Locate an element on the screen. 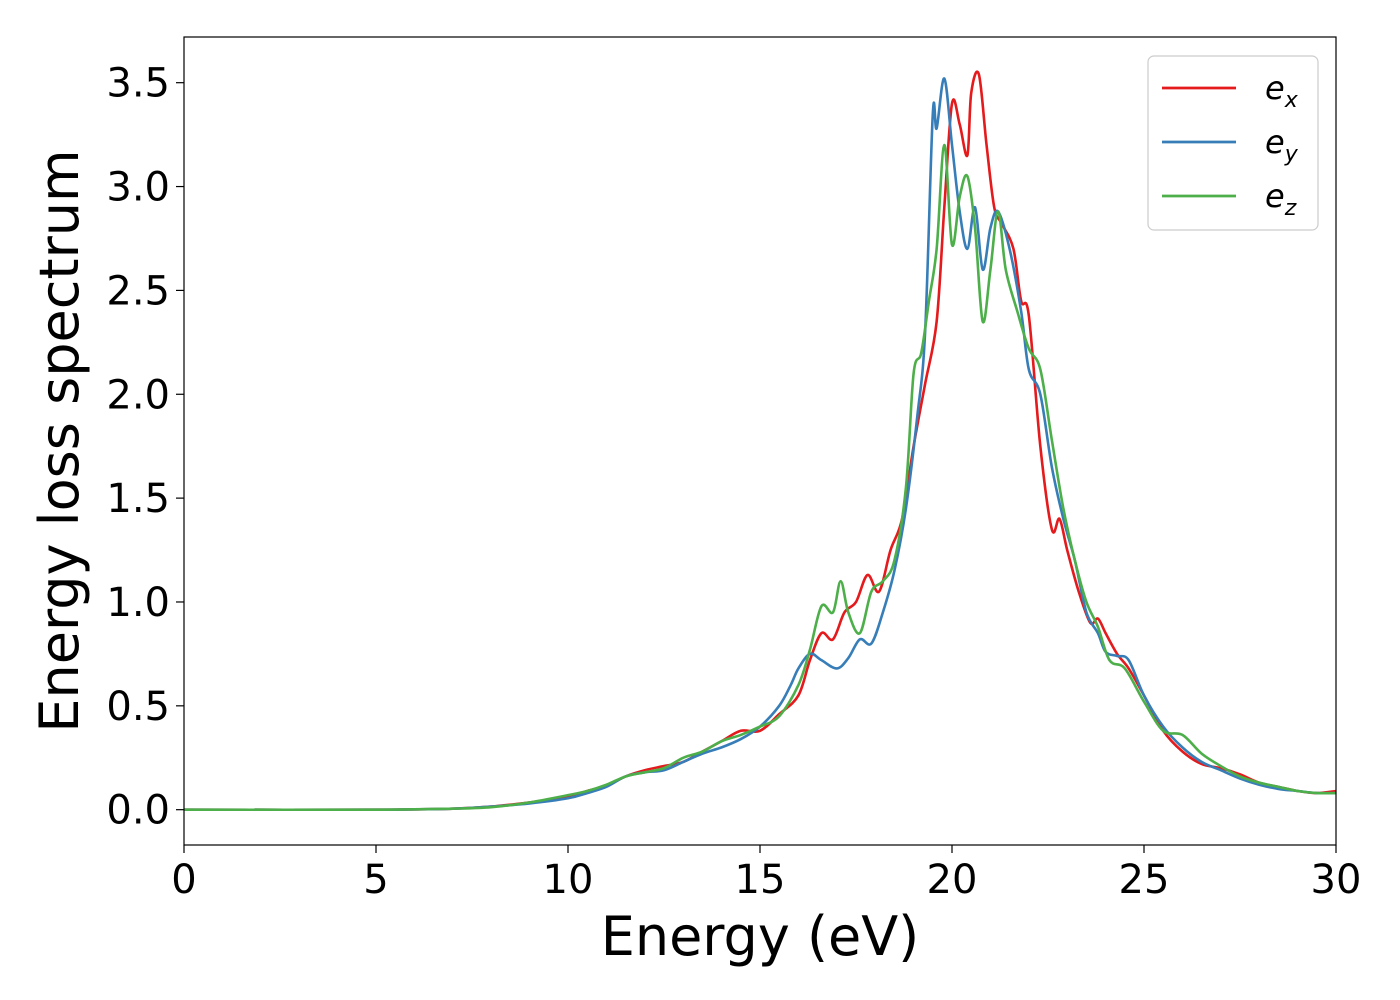 The height and width of the screenshot is (1000, 1400). legend-label-e-y: ey is located at coordinates (1282, 145).